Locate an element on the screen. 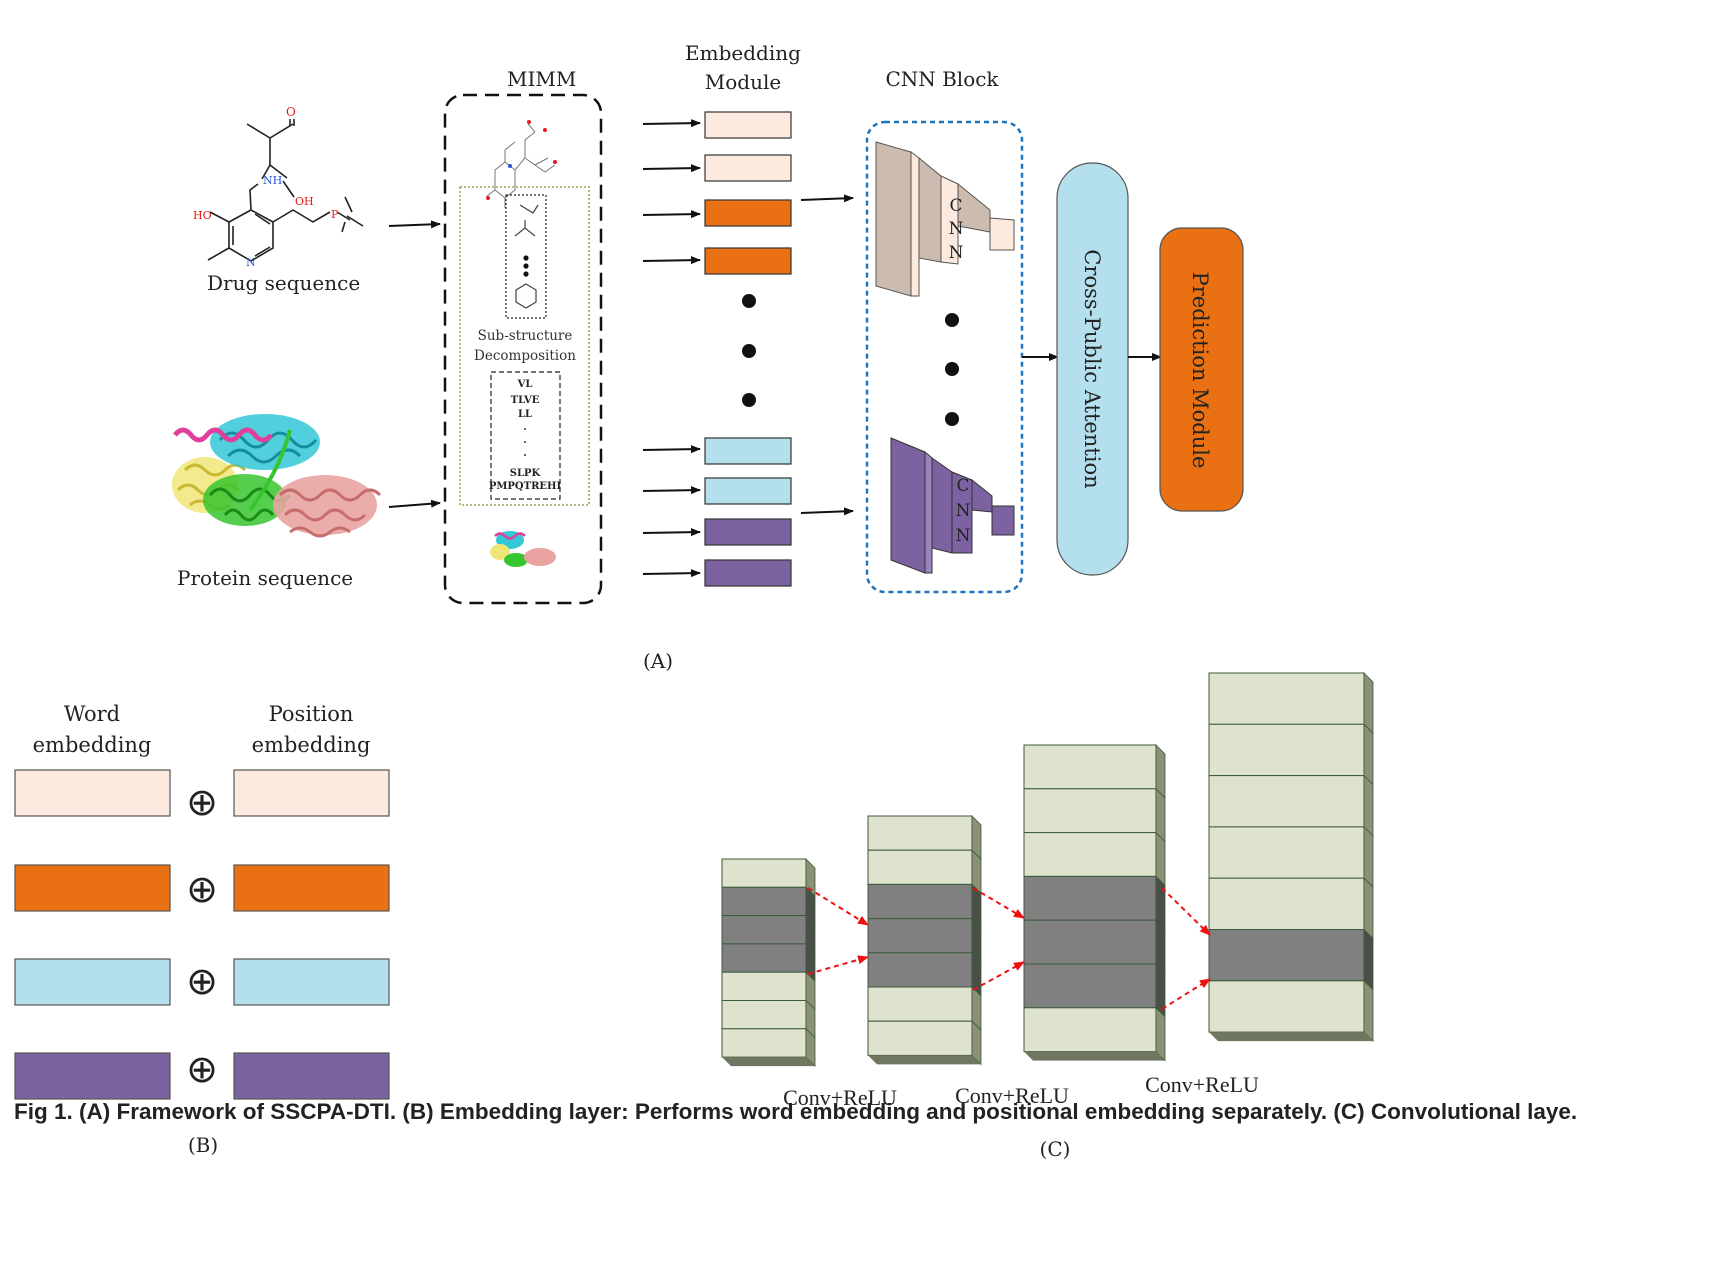  word-embedding-label-line2: embedding is located at coordinates (92, 745).